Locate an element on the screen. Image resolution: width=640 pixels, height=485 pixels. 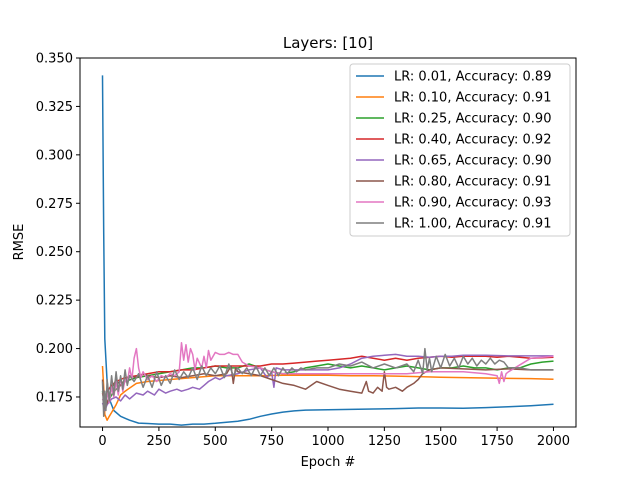
x-tick-label: 250 is located at coordinates (158, 441).